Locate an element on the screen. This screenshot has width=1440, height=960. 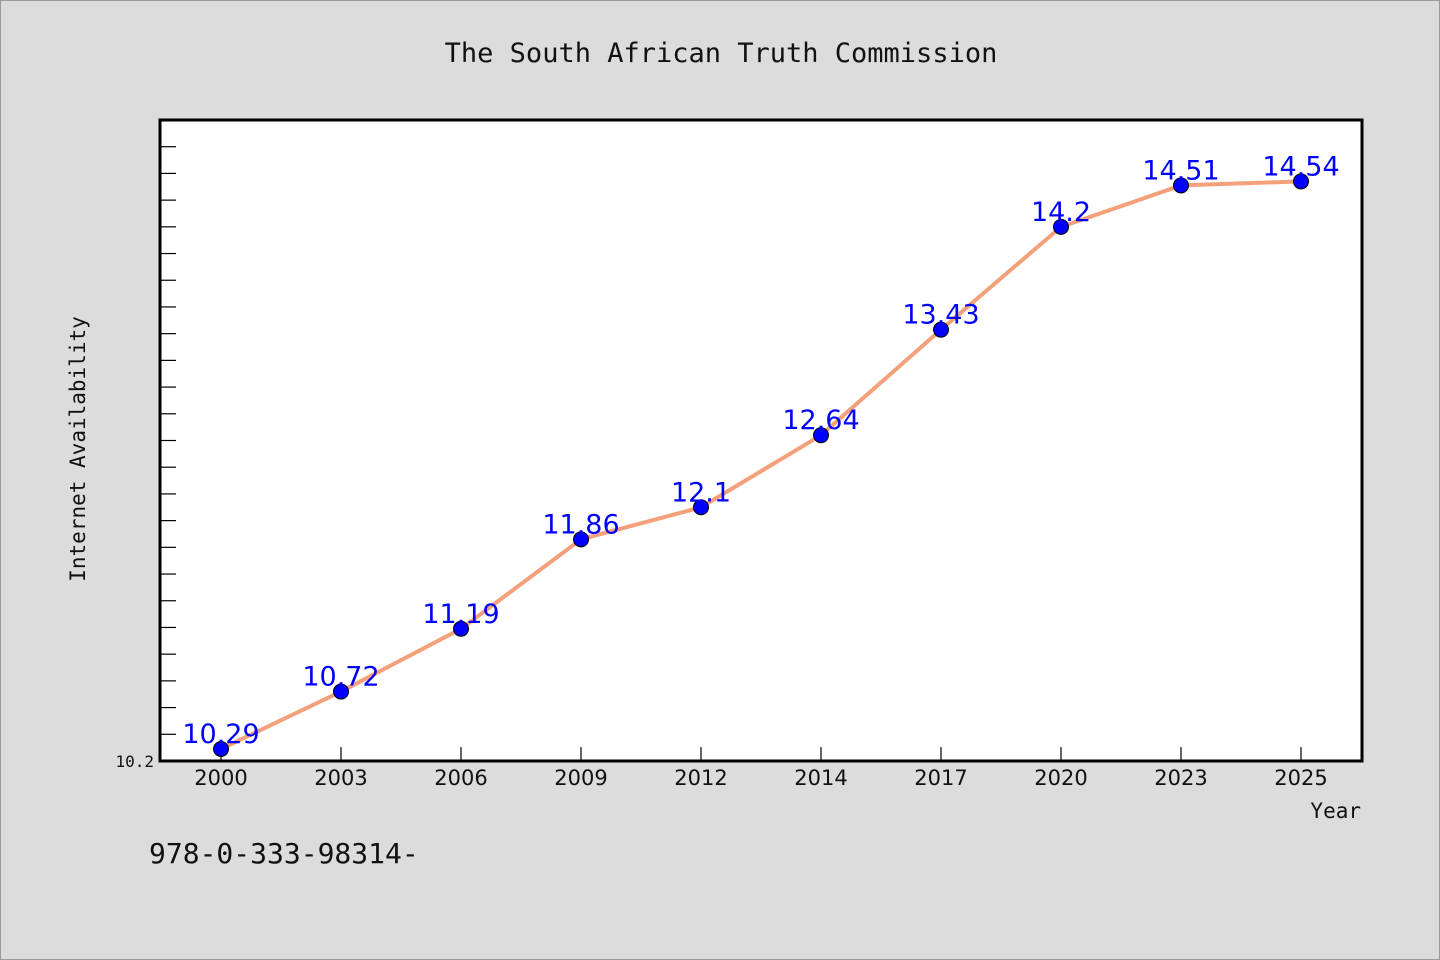
x-tick-label: 2009 is located at coordinates (580, 778).